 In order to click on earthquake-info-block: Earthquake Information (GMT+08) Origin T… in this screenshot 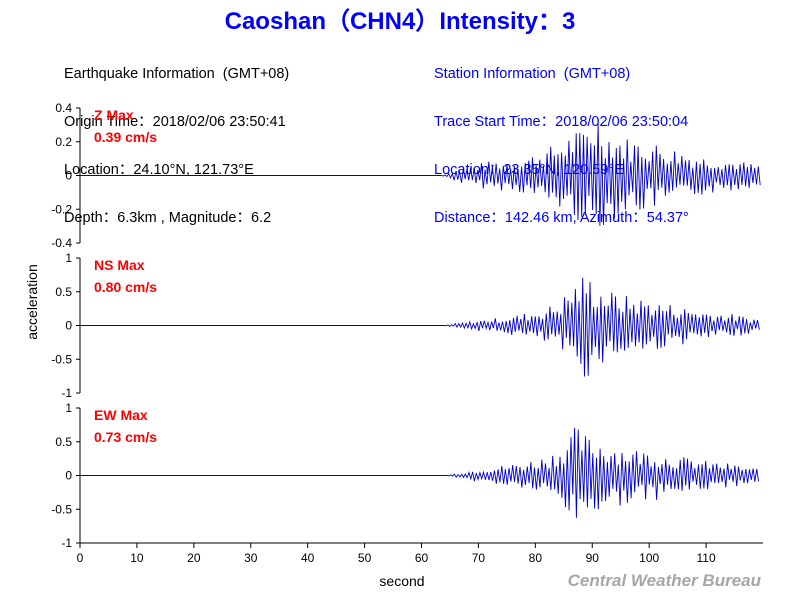, I will do `click(176, 138)`.